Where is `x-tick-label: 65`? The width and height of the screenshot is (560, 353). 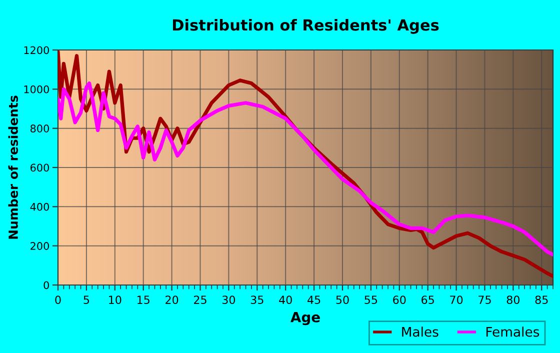 x-tick-label: 65 is located at coordinates (428, 300).